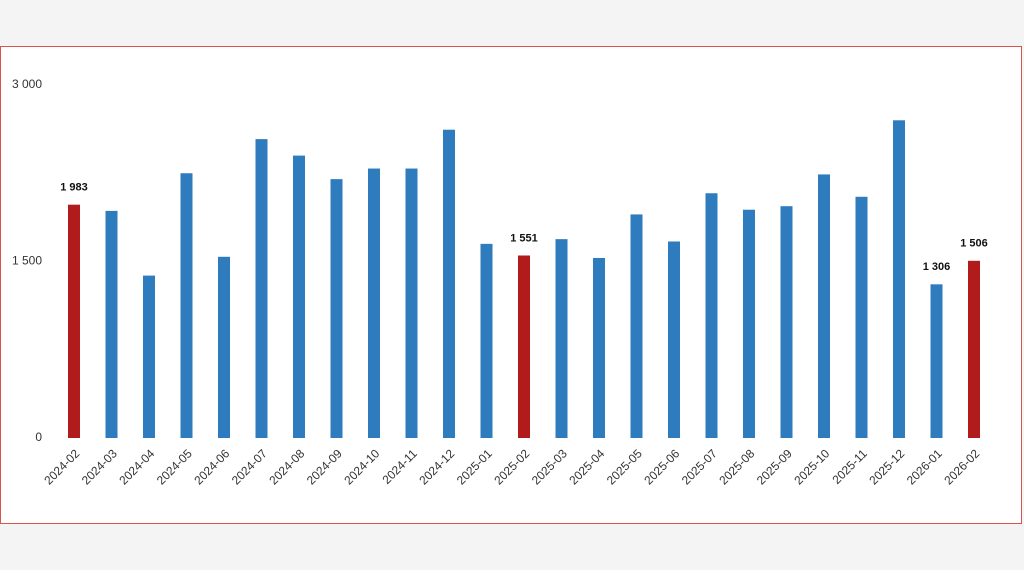 Image resolution: width=1024 pixels, height=570 pixels. What do you see at coordinates (974, 244) in the screenshot?
I see `value-label: 1 506` at bounding box center [974, 244].